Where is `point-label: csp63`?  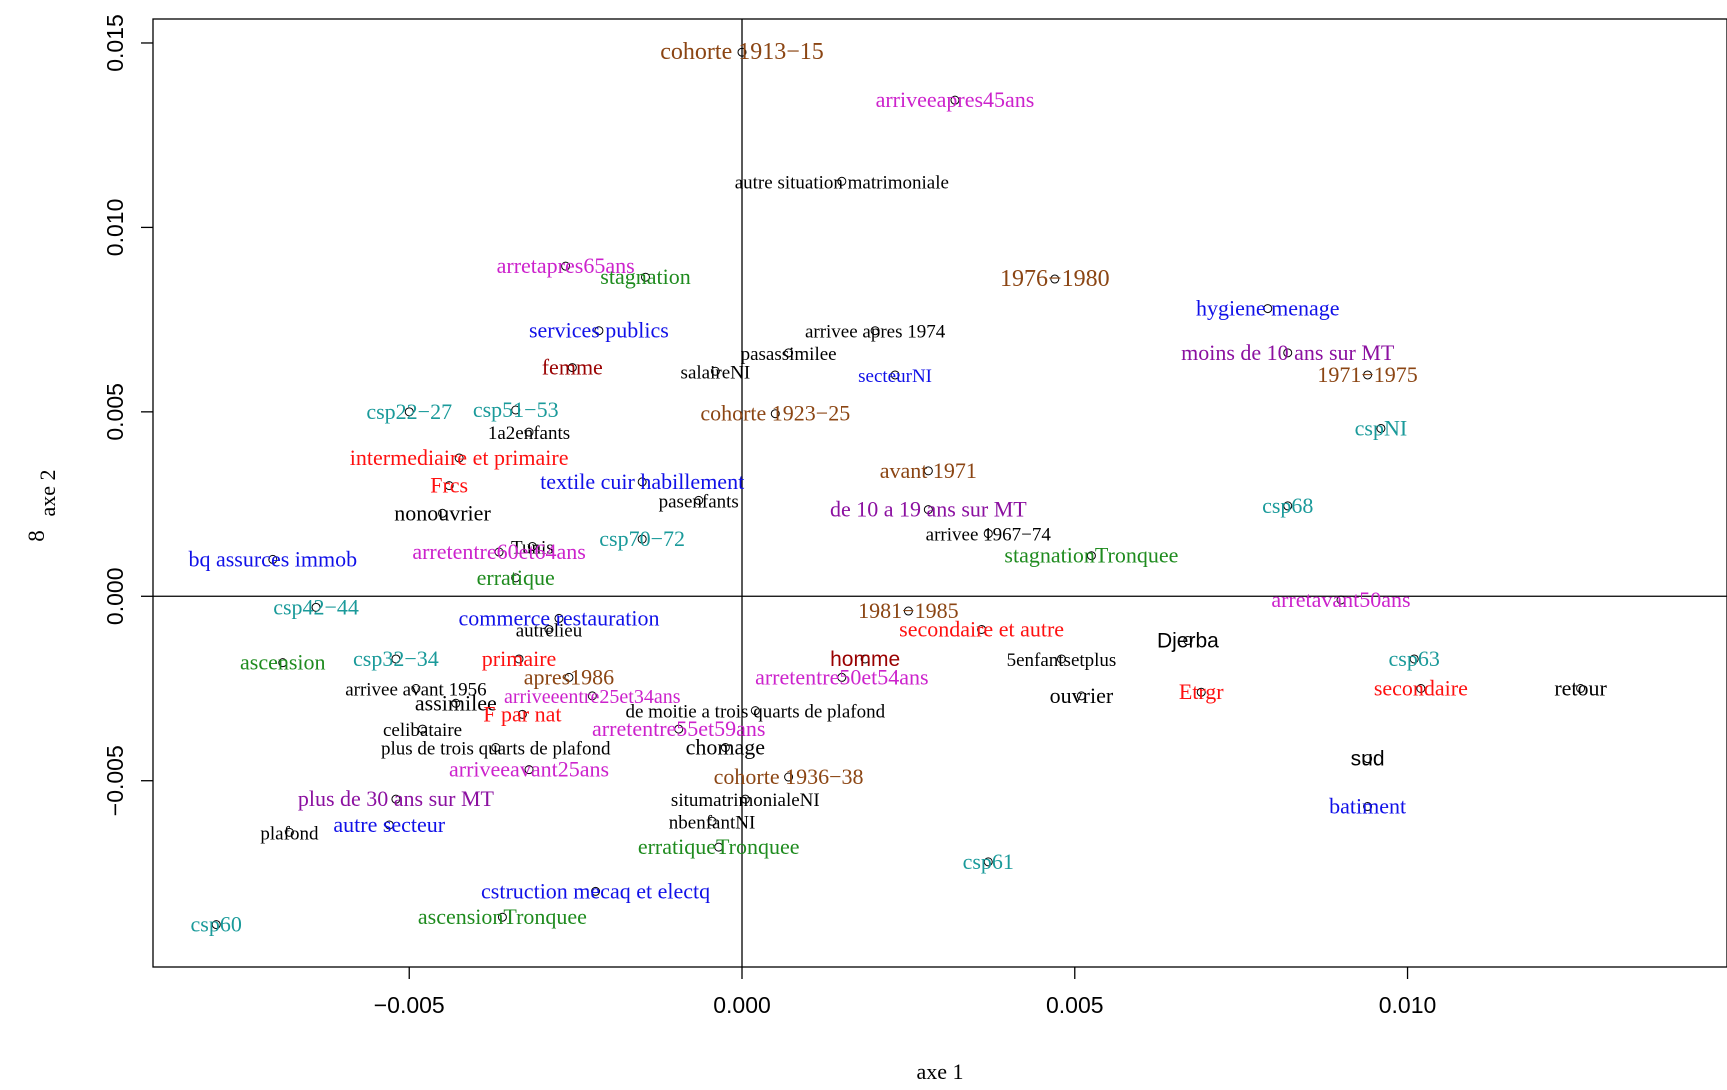
point-label: csp63 is located at coordinates (1414, 658).